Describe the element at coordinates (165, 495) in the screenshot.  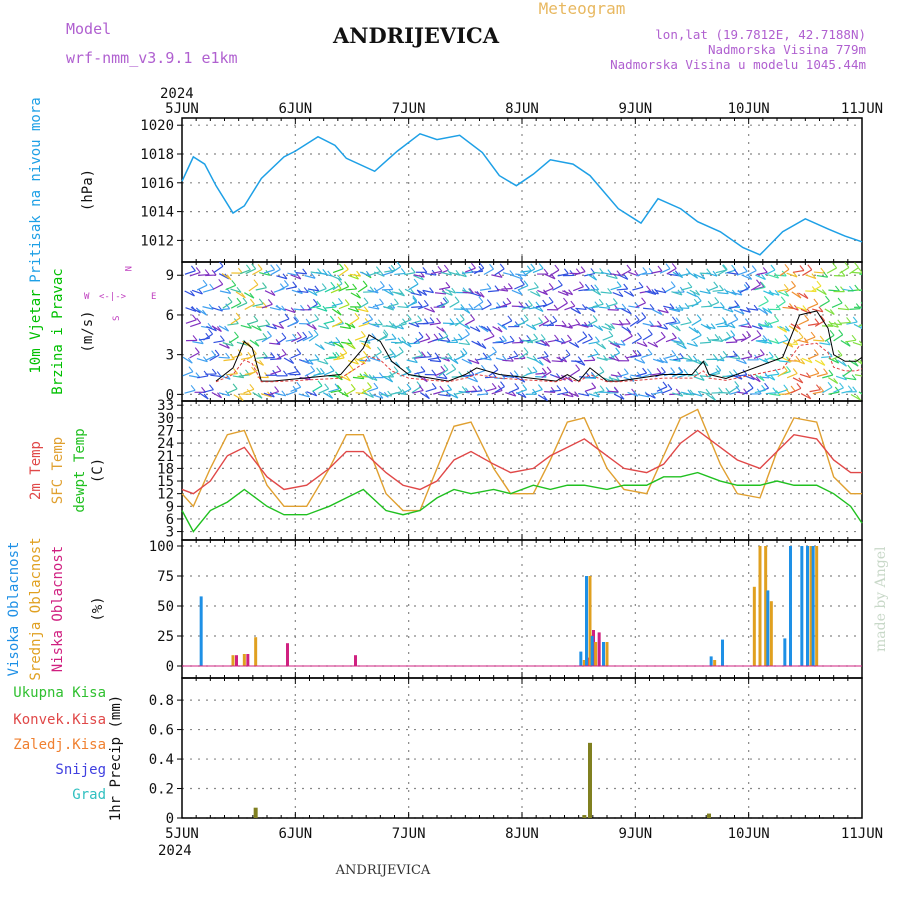
I see `y-tick-label: 12` at that location.